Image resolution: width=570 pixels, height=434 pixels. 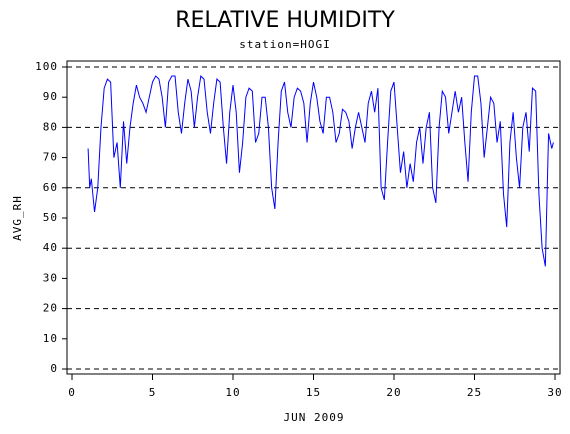 What do you see at coordinates (284, 44) in the screenshot?
I see `chart-subtitle: station=HOGI` at bounding box center [284, 44].